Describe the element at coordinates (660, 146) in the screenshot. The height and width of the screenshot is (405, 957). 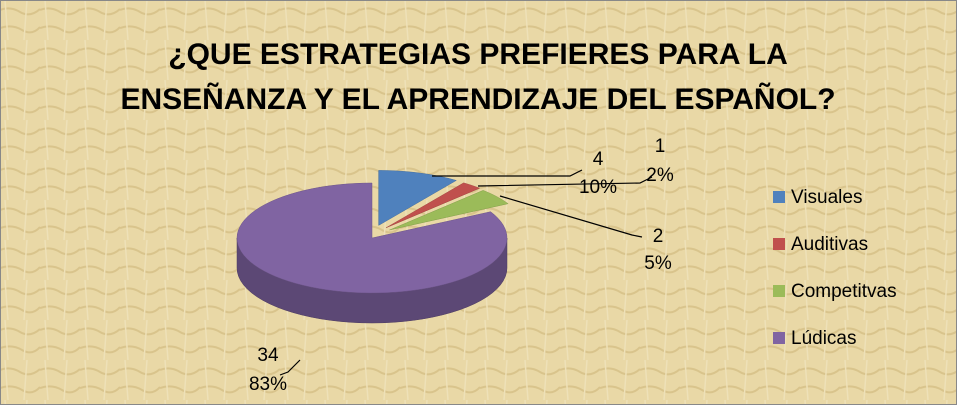
I see `data-label: 1` at that location.